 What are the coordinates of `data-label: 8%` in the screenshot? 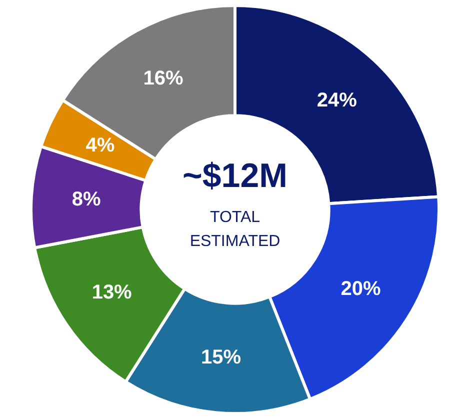 It's located at (87, 199).